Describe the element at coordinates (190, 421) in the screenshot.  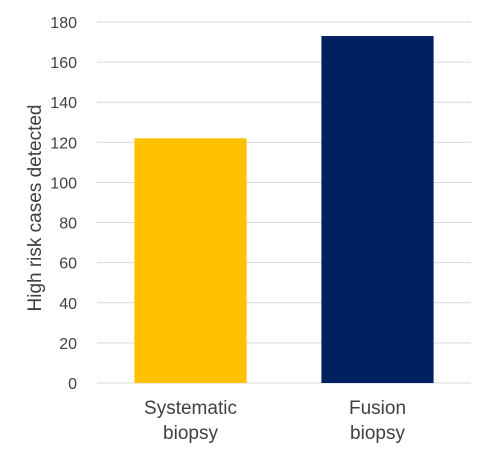
I see `x-tick-label: Systematic biopsy` at that location.